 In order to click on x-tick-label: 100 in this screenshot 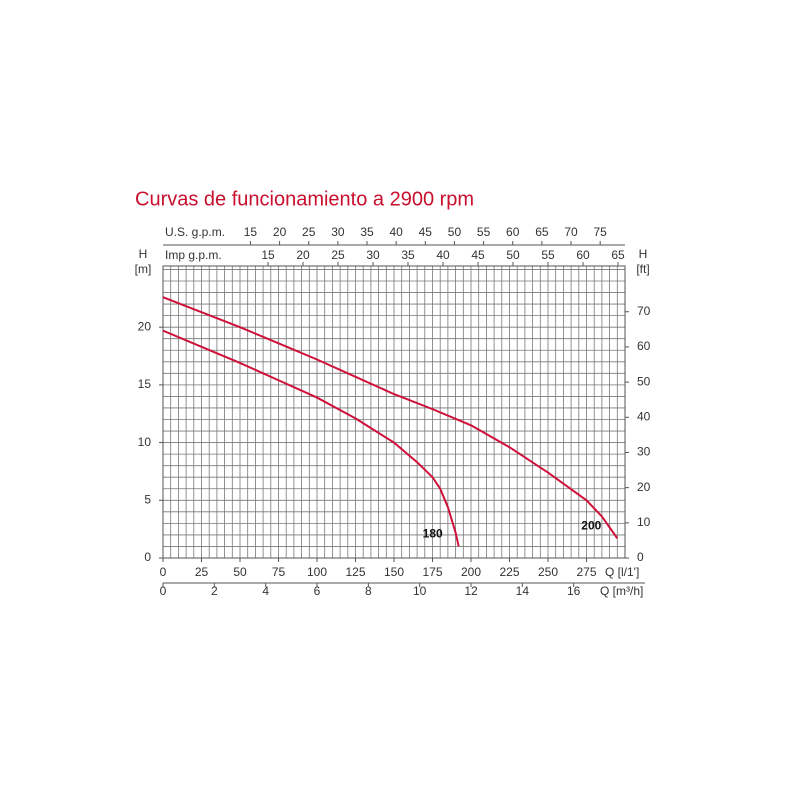, I will do `click(317, 572)`.